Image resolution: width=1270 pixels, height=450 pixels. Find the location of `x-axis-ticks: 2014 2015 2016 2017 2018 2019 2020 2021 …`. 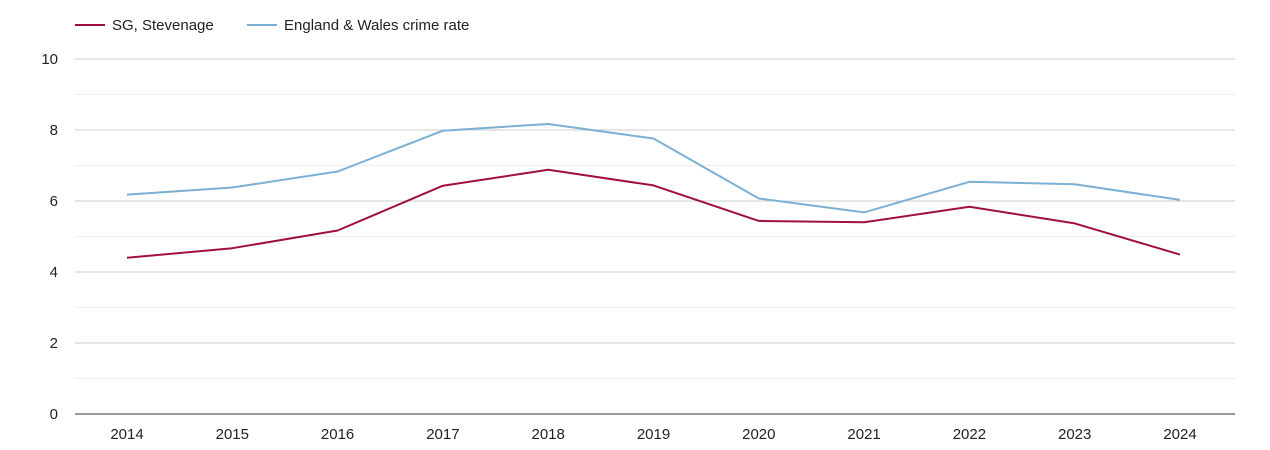

x-axis-ticks: 2014 2015 2016 2017 2018 2019 2020 2021 … is located at coordinates (653, 434).